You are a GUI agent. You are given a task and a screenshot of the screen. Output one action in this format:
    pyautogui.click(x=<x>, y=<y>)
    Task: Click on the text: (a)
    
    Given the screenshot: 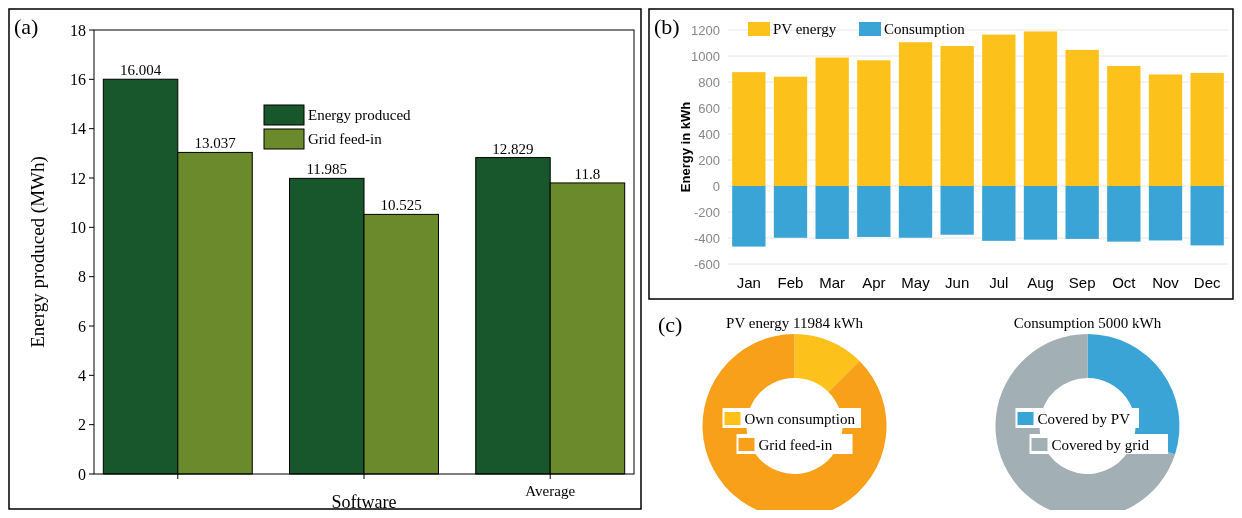 What is the action you would take?
    pyautogui.click(x=26, y=26)
    